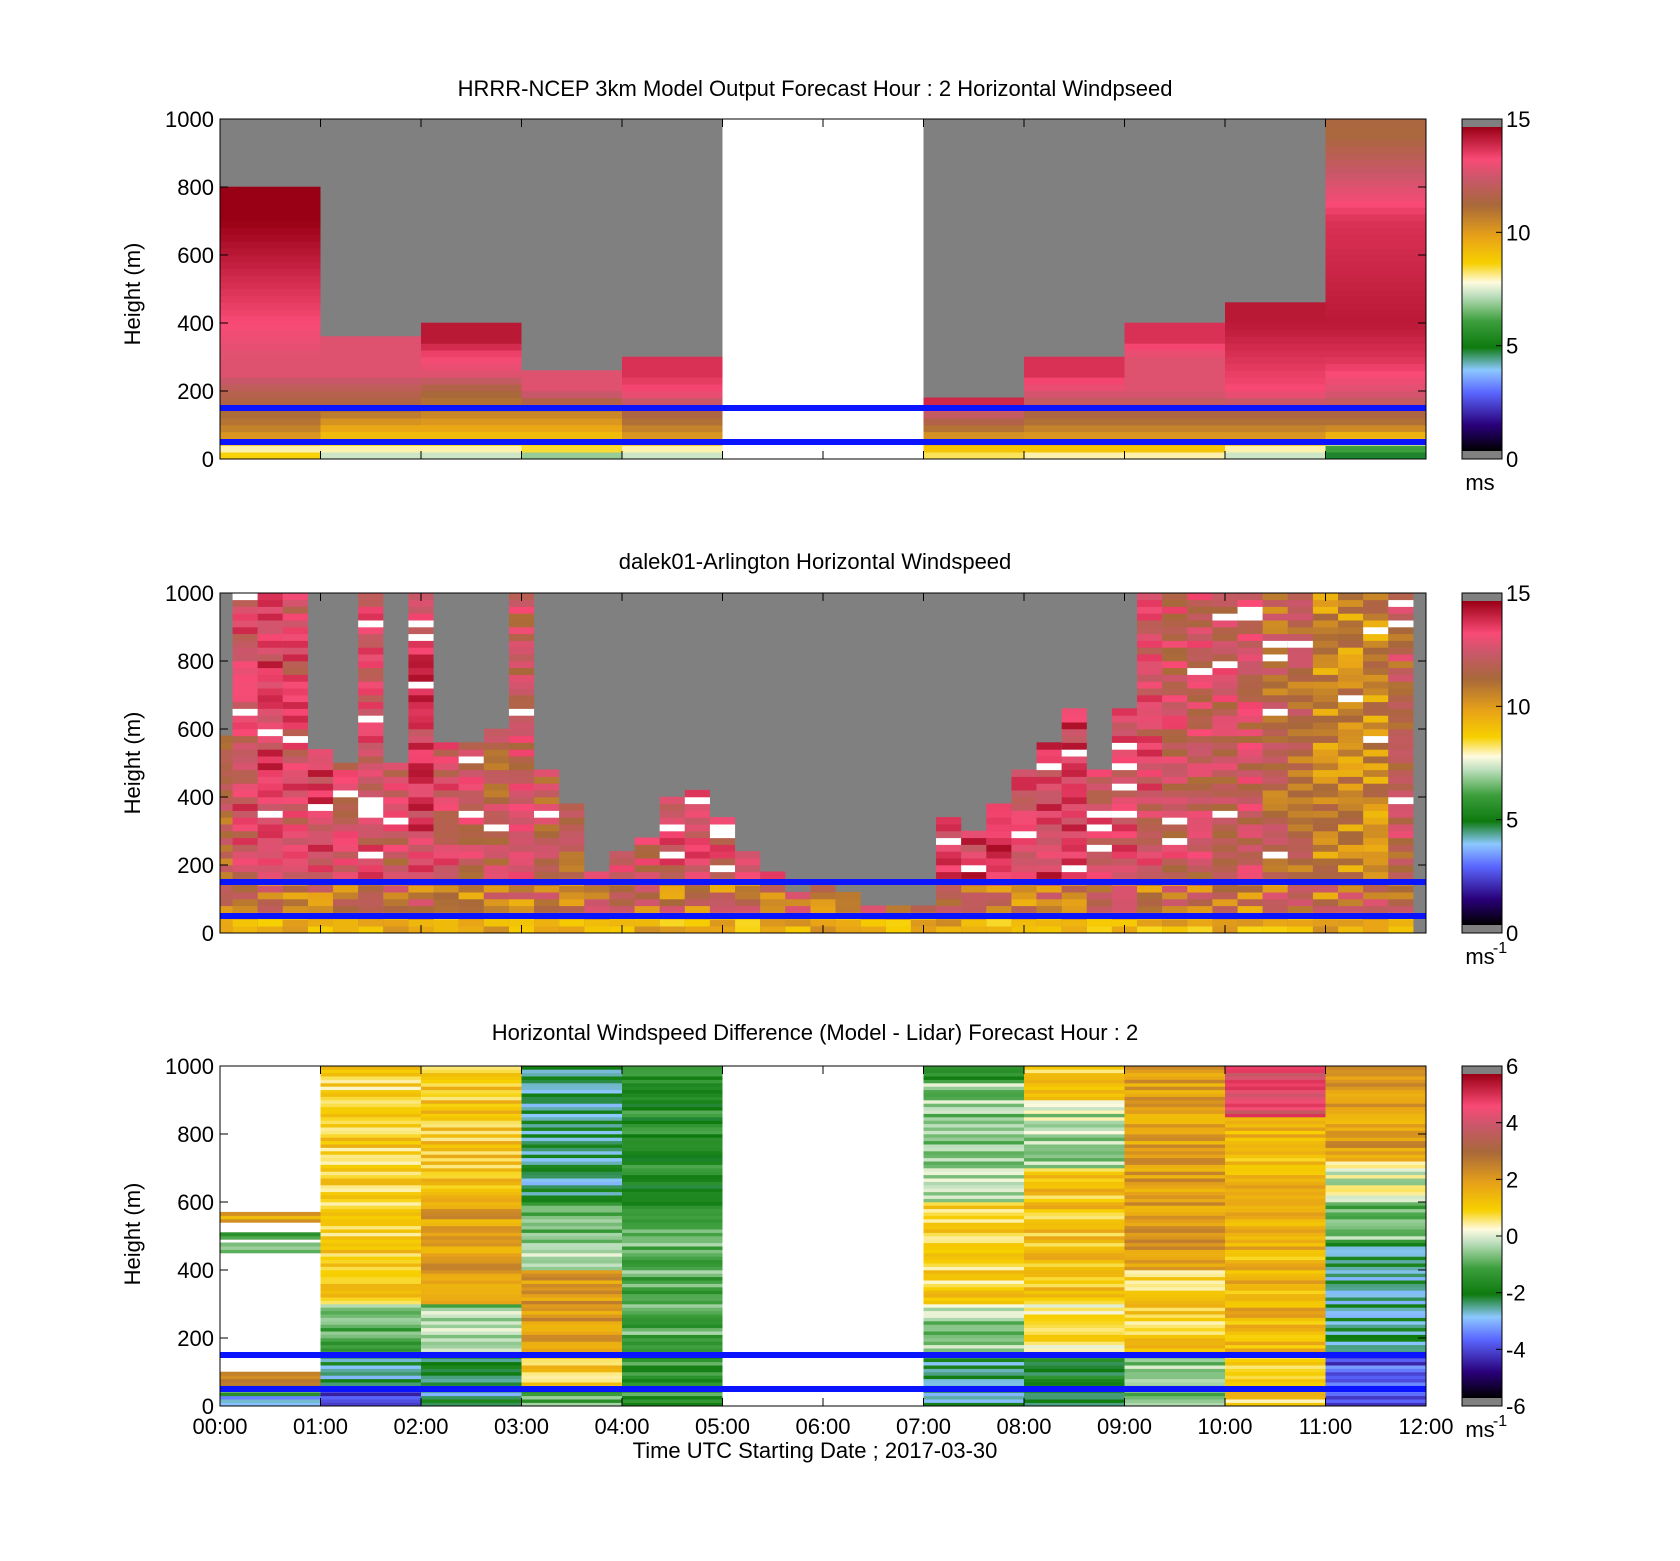 The image size is (1680, 1561). What do you see at coordinates (1512, 346) in the screenshot?
I see `colorbar-tick-label: 5` at bounding box center [1512, 346].